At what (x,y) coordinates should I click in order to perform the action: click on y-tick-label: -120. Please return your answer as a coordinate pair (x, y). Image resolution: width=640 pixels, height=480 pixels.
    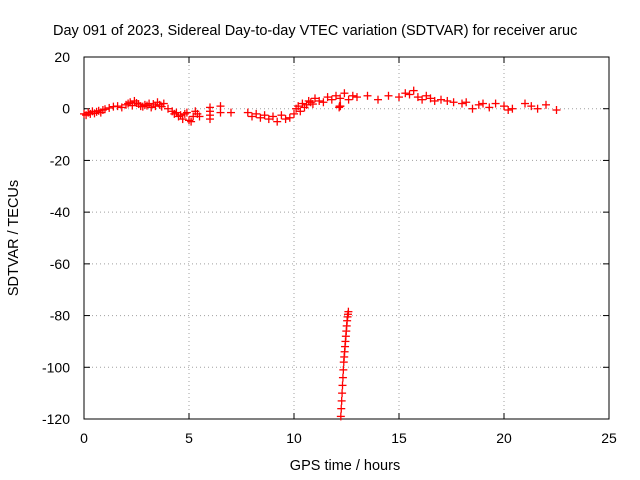
    Looking at the image, I should click on (56, 419).